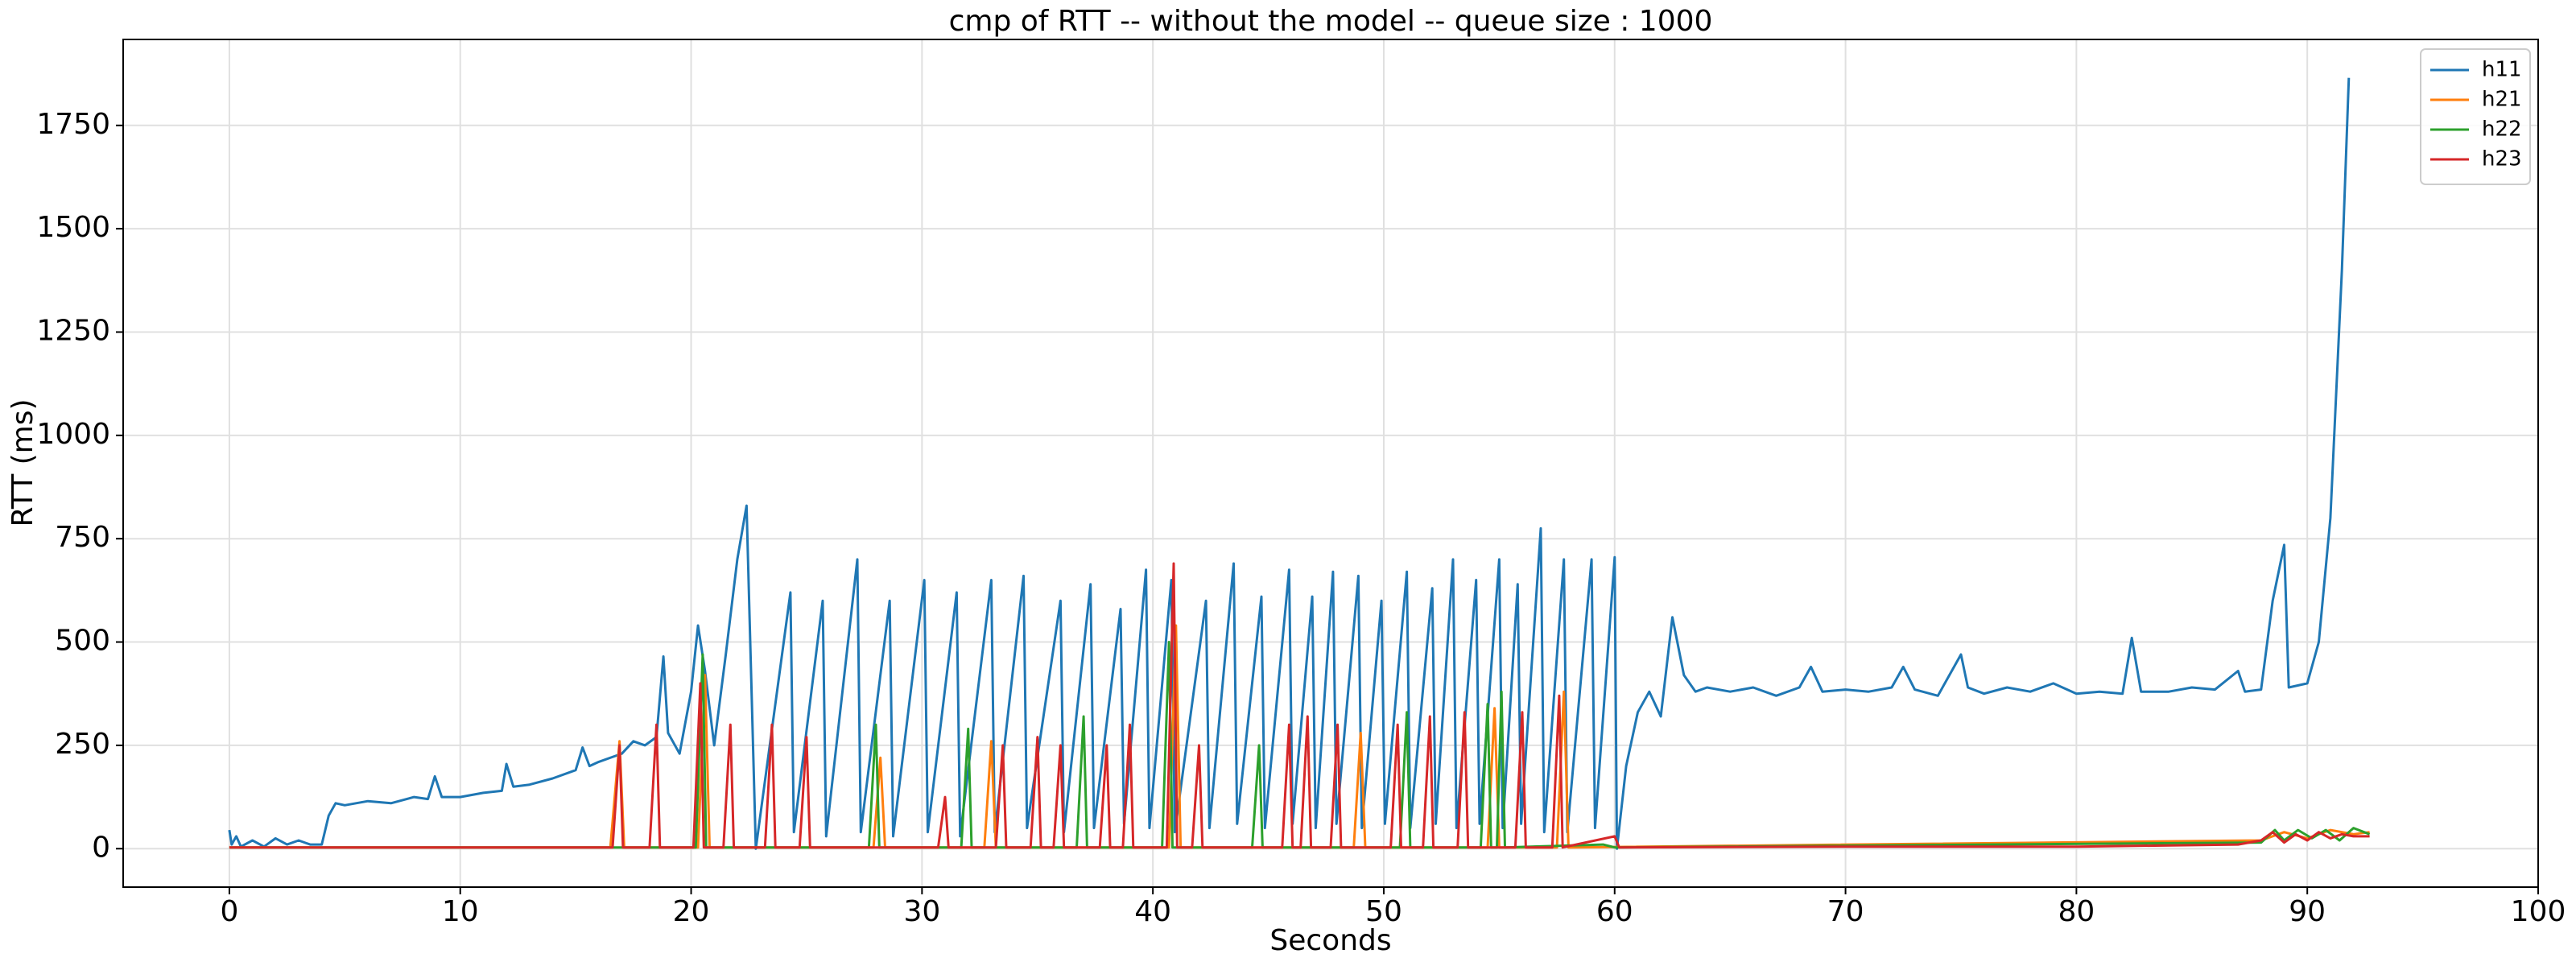 The width and height of the screenshot is (2576, 966). Describe the element at coordinates (22, 462) in the screenshot. I see `y-axis-label: RTT (ms)` at that location.